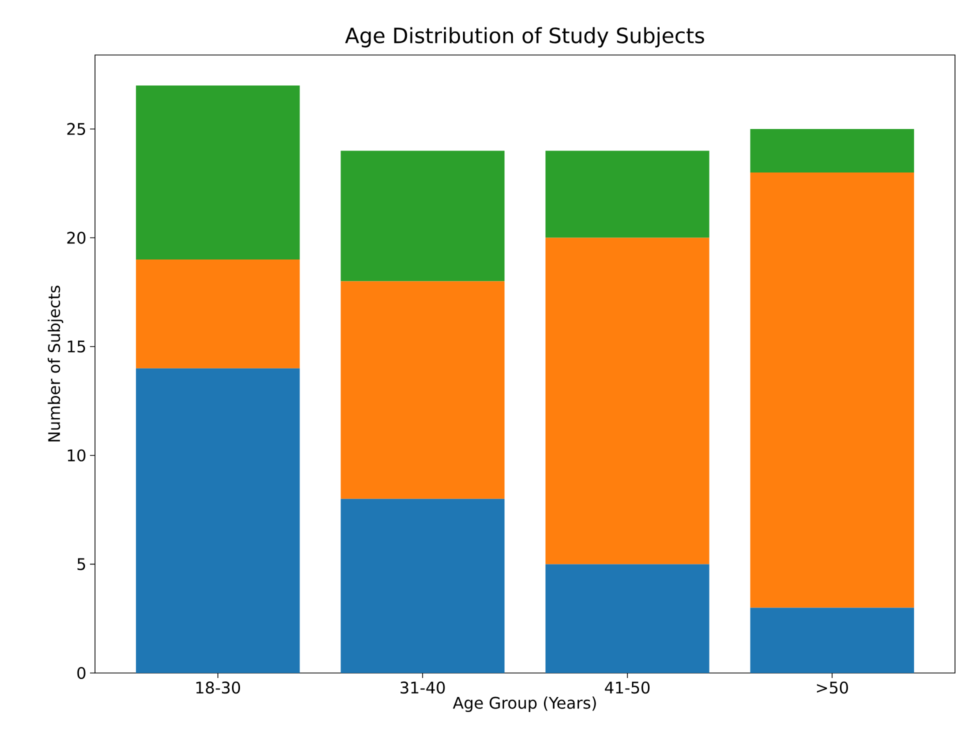 The image size is (963, 744). I want to click on x-tick-label: 31-40, so click(422, 688).